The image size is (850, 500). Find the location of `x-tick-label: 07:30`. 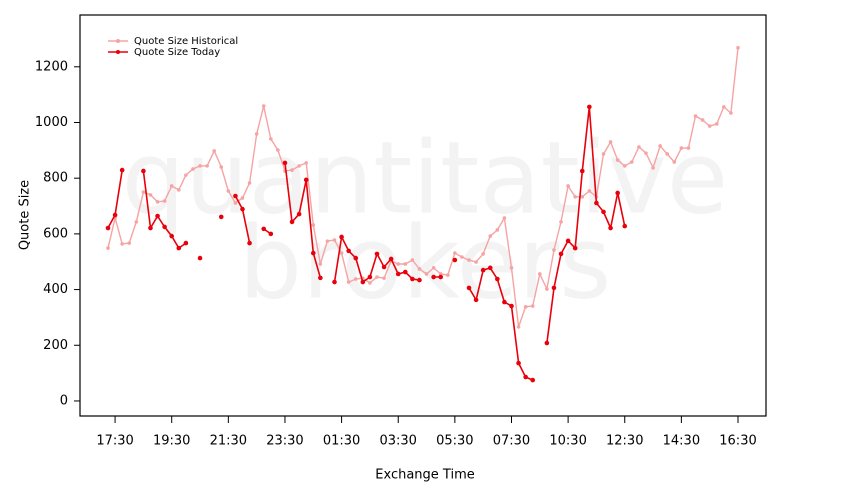

x-tick-label: 07:30 is located at coordinates (511, 441).